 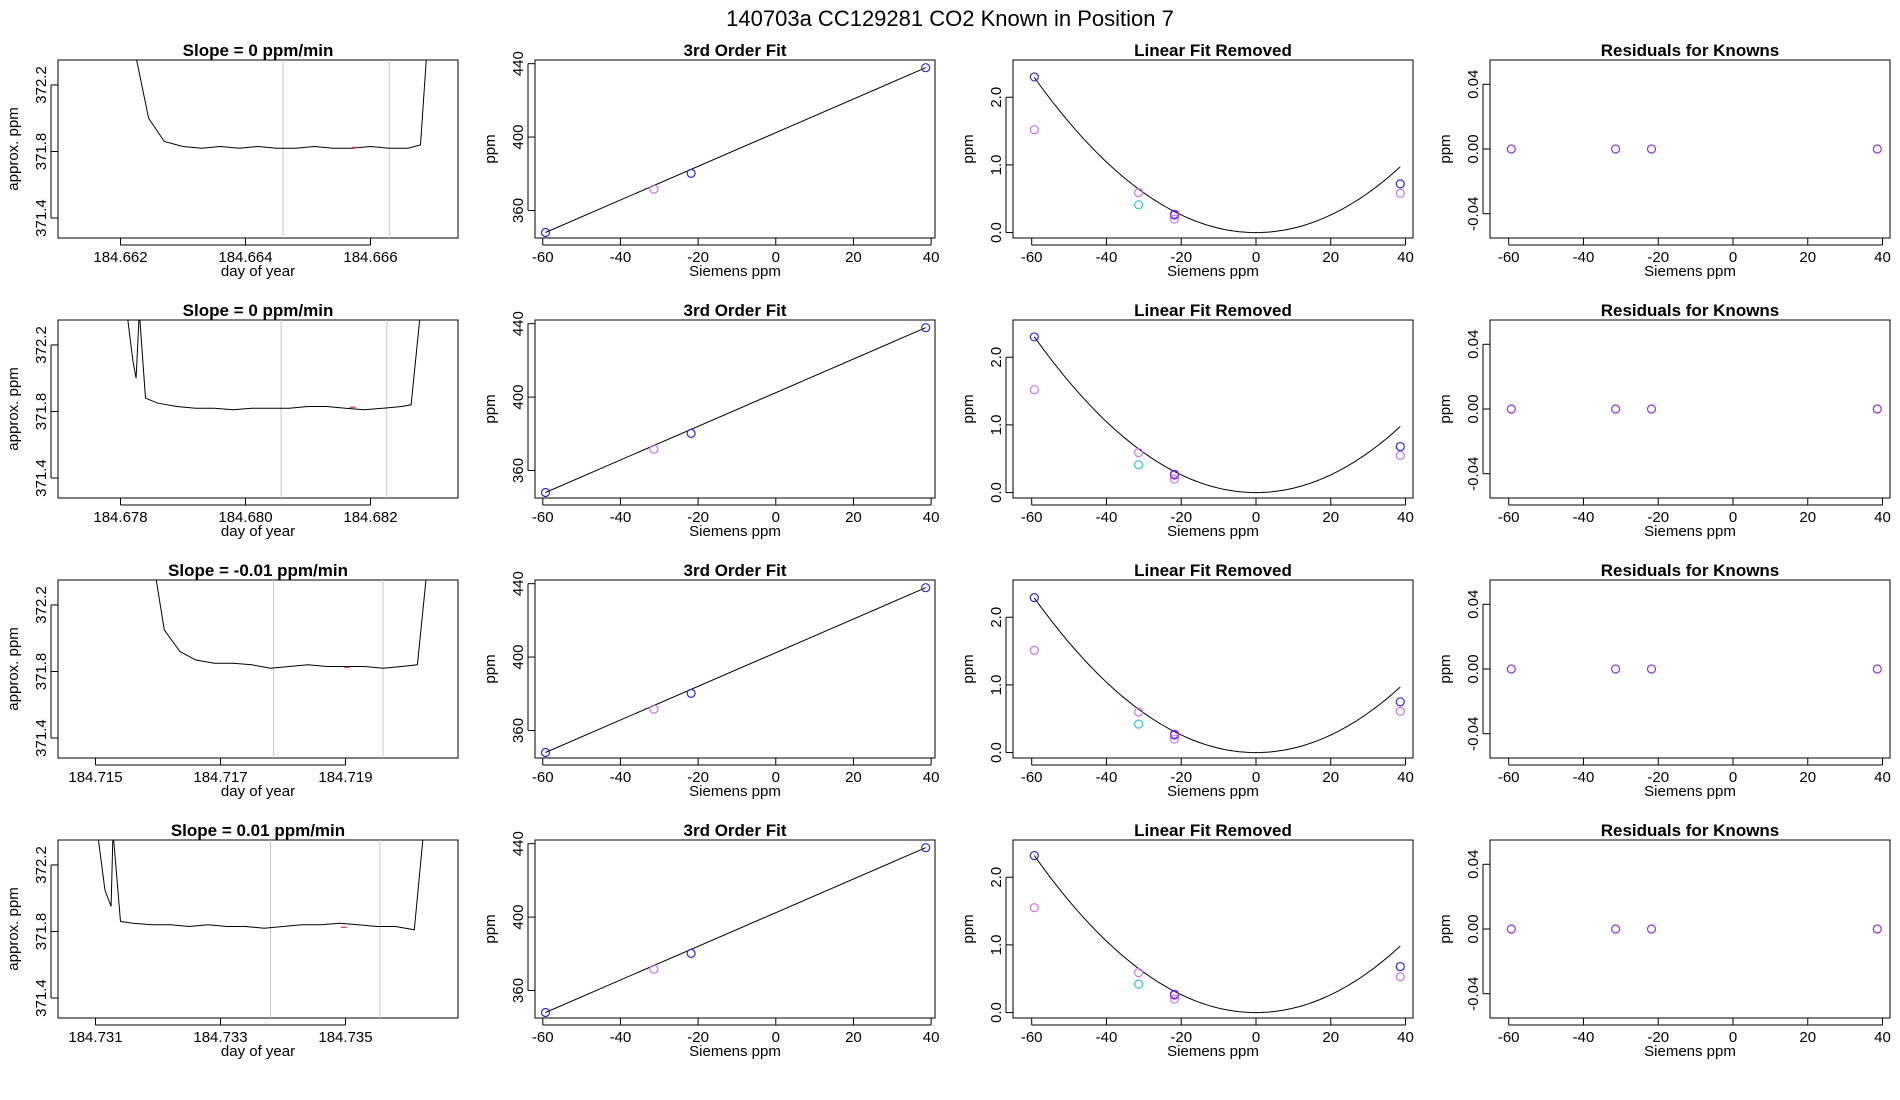 What do you see at coordinates (735, 310) in the screenshot?
I see `panel-title: 3rd Order Fit` at bounding box center [735, 310].